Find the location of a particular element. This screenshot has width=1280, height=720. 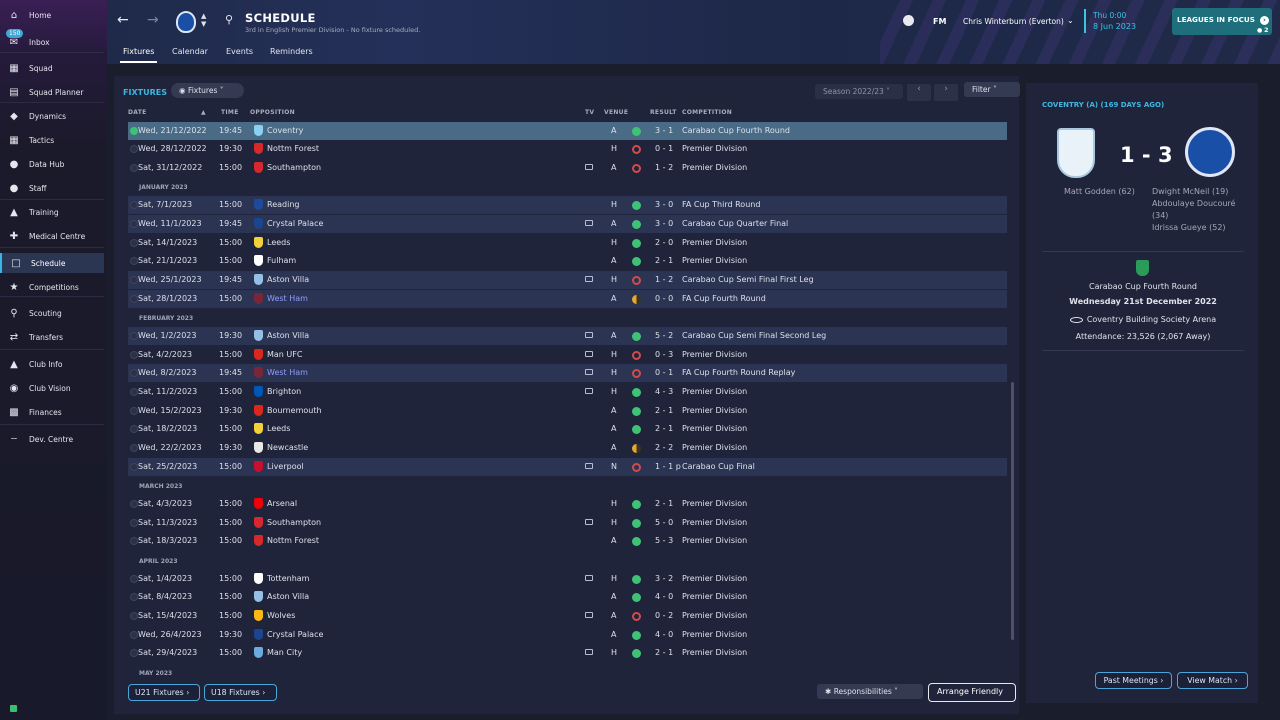

match-panel-title: COVENTRY (A) (169 DAYS AGO) is located at coordinates (1103, 105).